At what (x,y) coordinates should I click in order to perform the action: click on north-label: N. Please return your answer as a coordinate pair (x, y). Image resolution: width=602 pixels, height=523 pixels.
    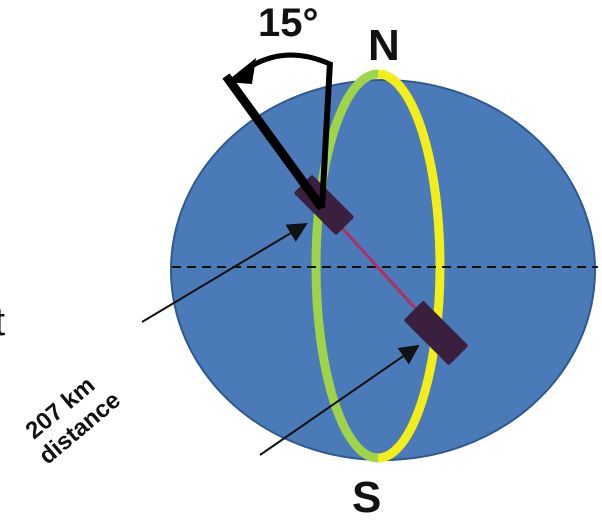
    Looking at the image, I should click on (384, 45).